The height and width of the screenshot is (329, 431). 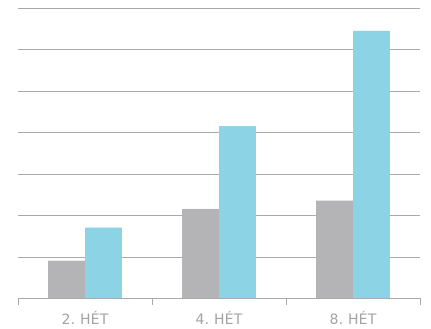 I want to click on x-tick-labels: 2. HÉT 4. HÉT 8. HÉT, so click(x=219, y=319).